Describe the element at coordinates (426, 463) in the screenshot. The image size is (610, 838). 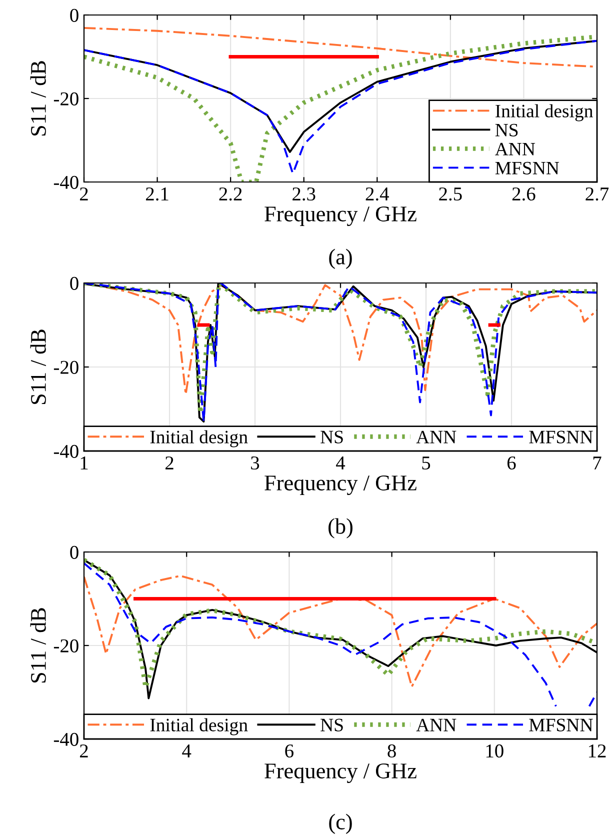
I see `x-tick-label: 5` at that location.